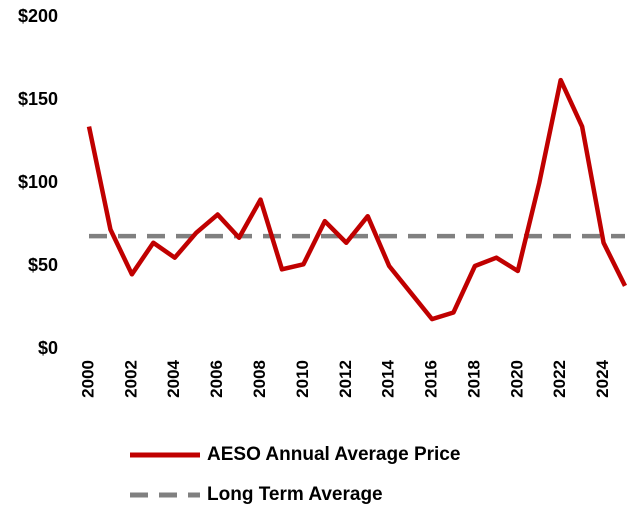 The height and width of the screenshot is (512, 628). Describe the element at coordinates (345, 379) in the screenshot. I see `x-tick-label: 2012` at that location.